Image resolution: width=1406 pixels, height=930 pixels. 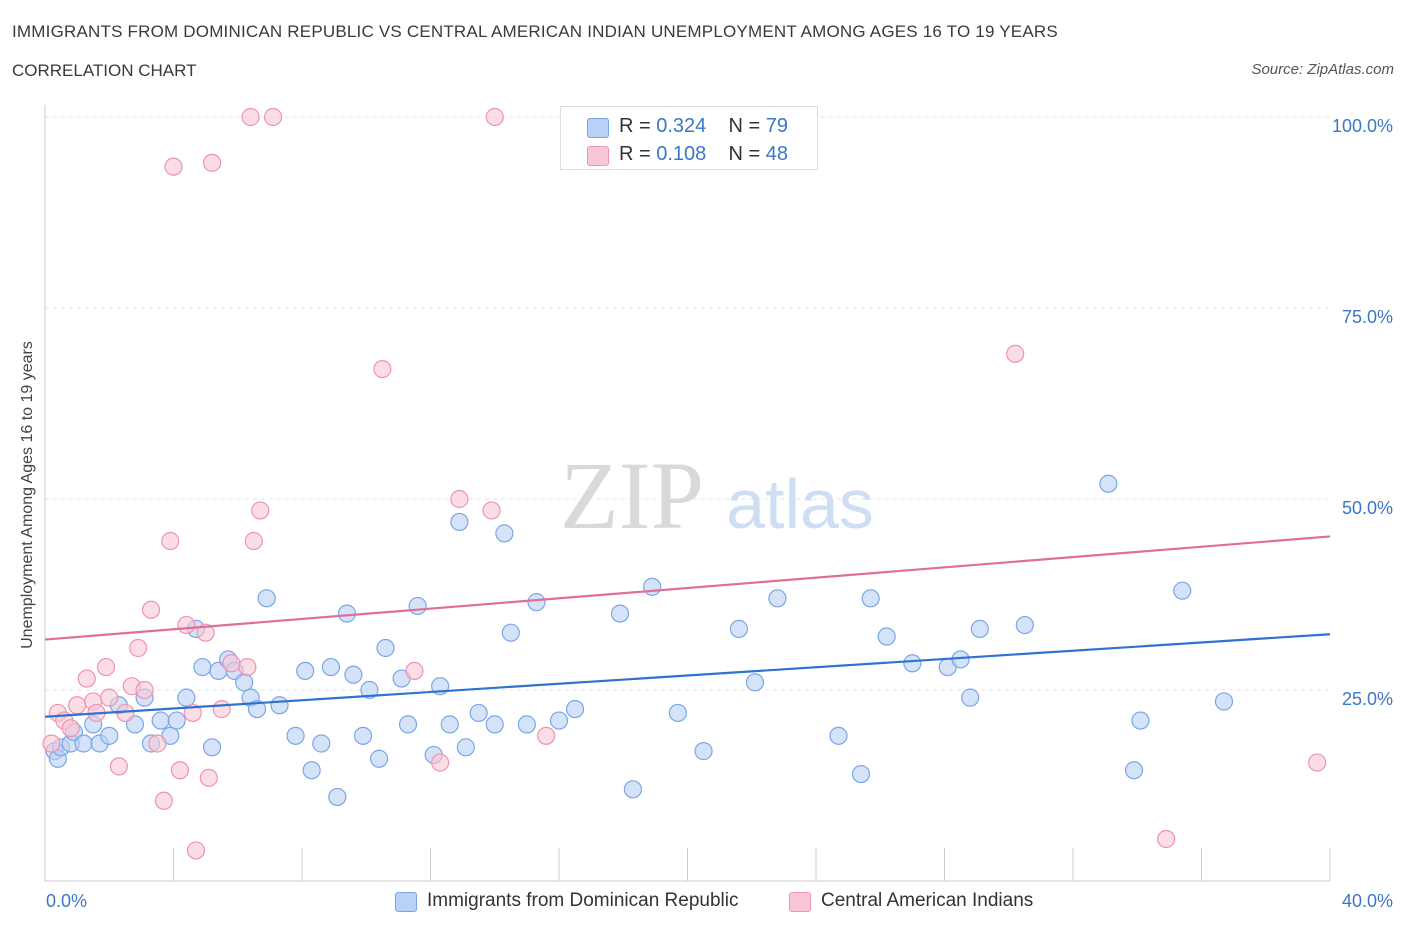 What do you see at coordinates (681, 126) in the screenshot?
I see `r-value: 0.324` at bounding box center [681, 126].